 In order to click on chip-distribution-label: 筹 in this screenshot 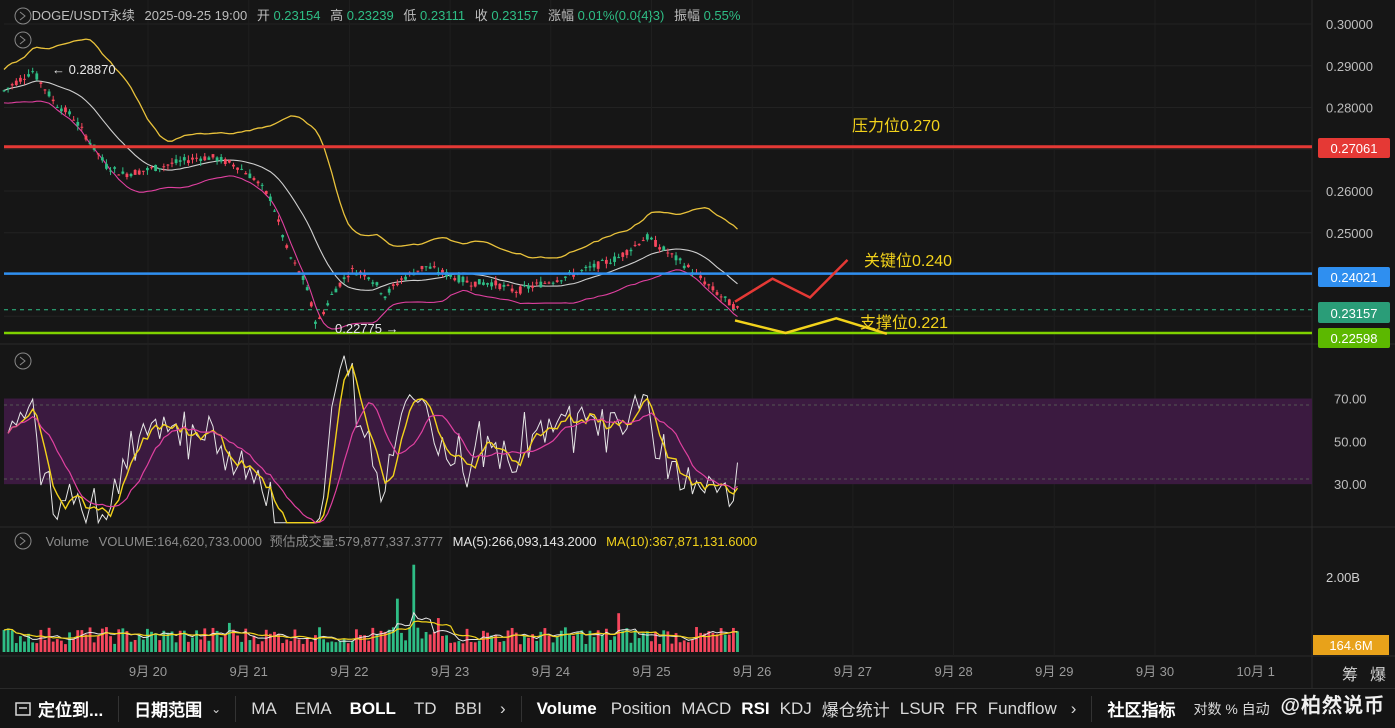, I will do `click(1350, 675)`.